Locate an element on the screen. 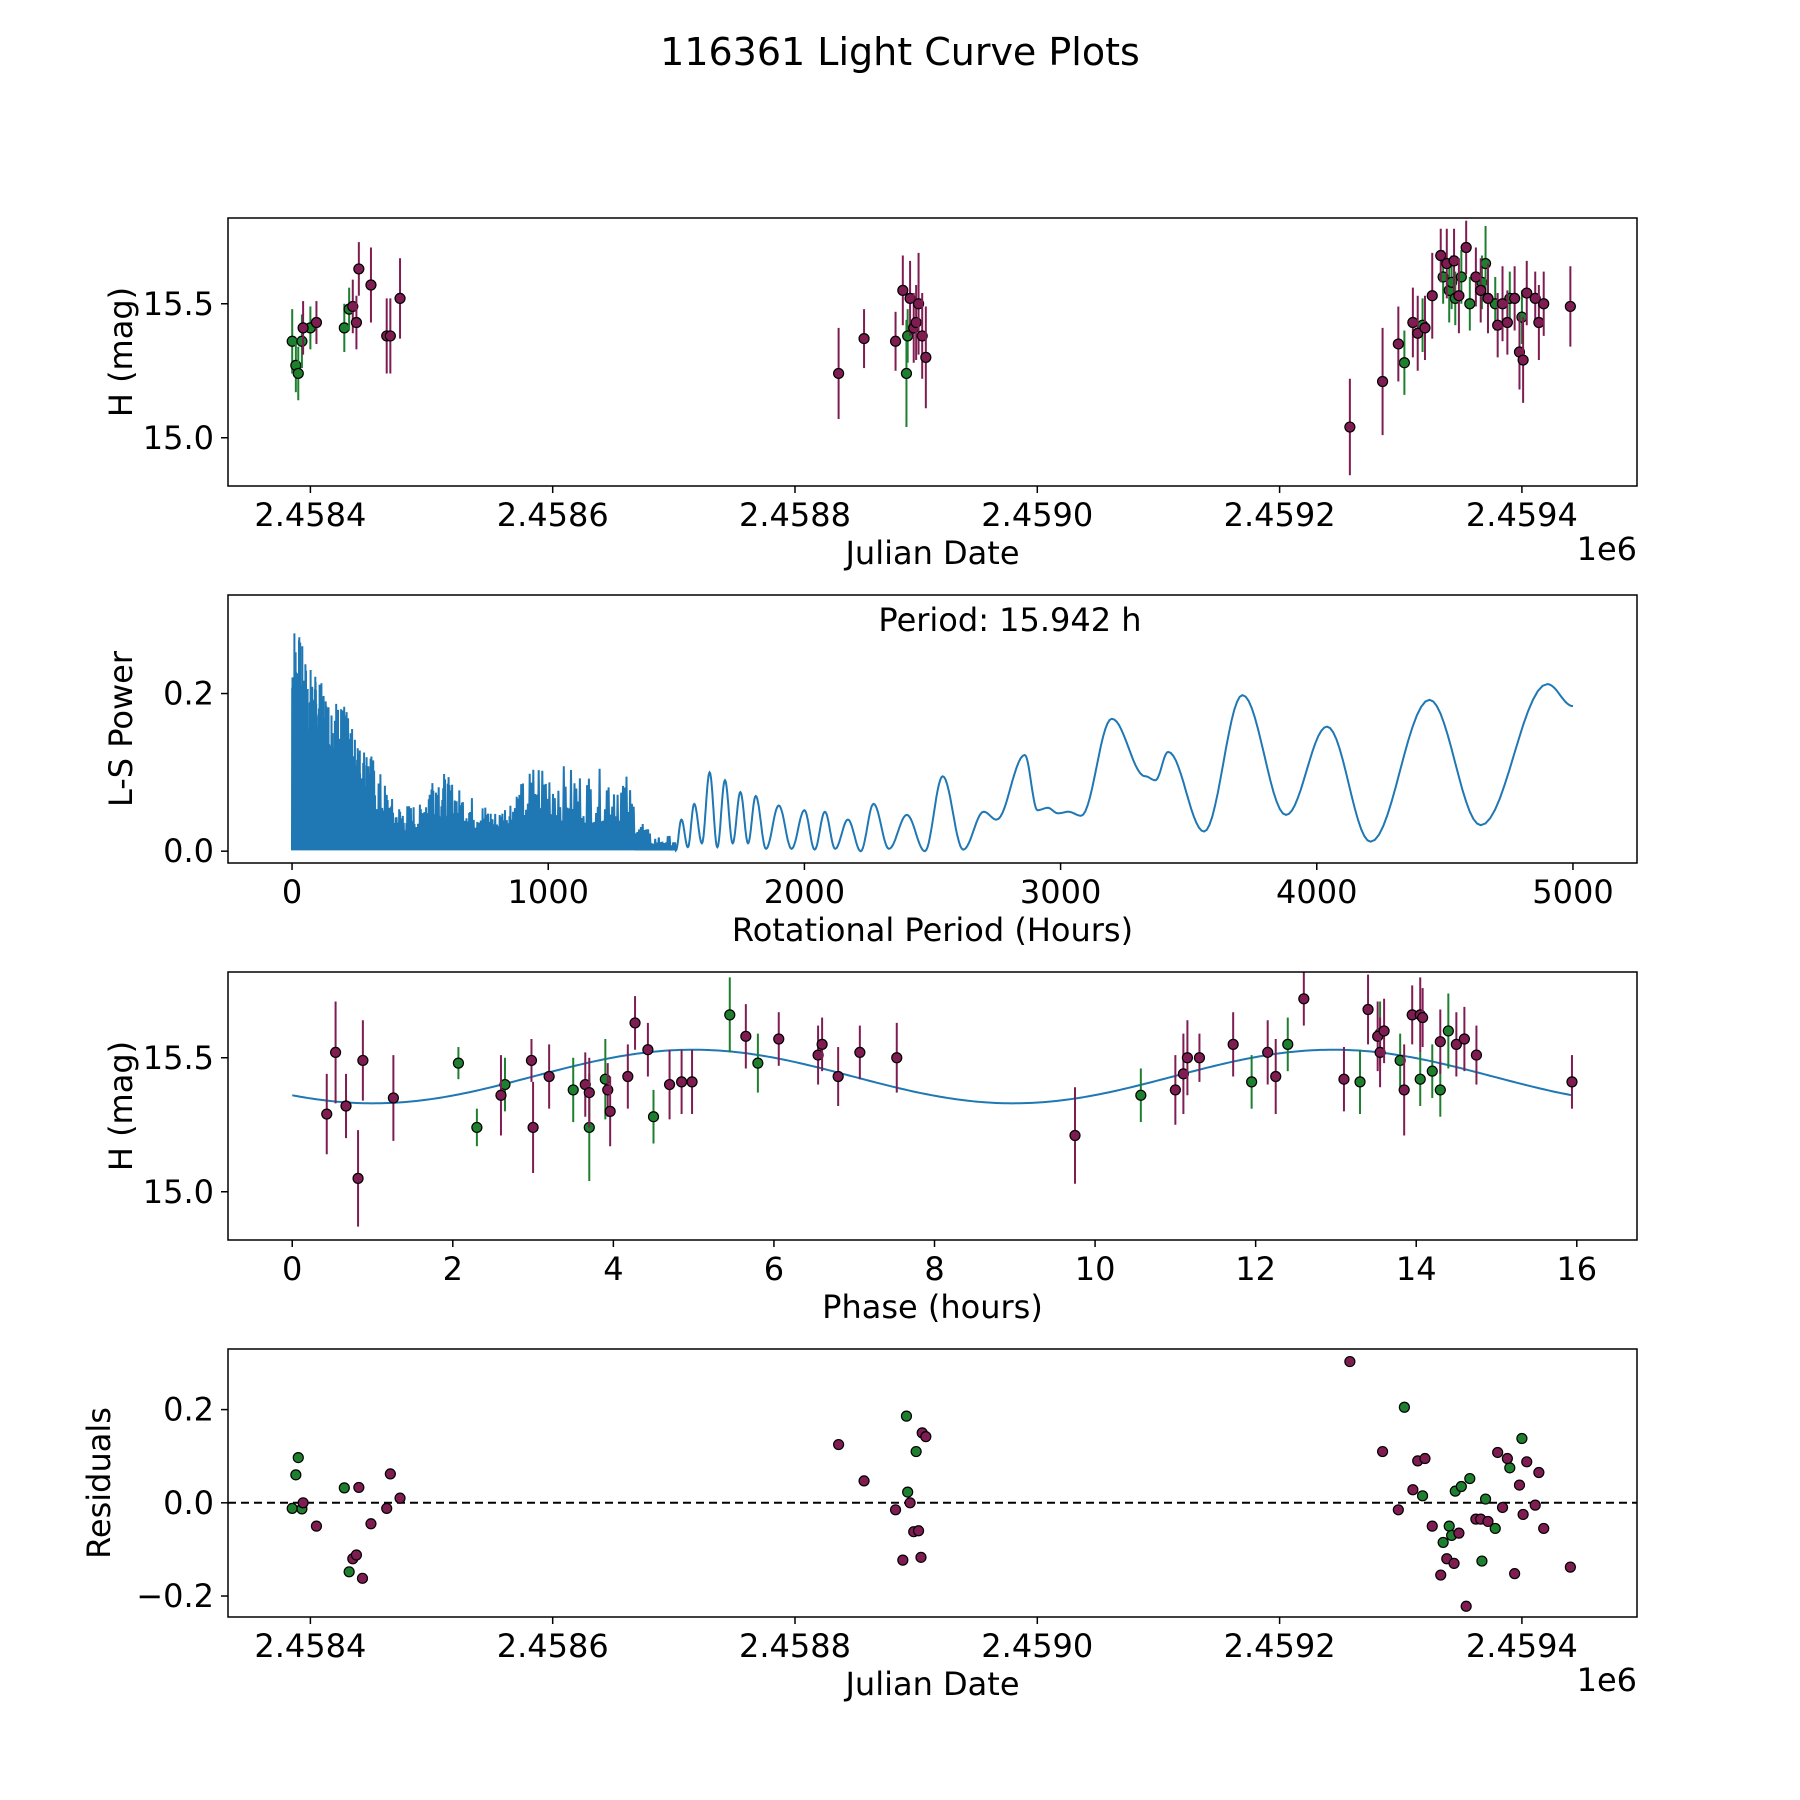 The height and width of the screenshot is (1800, 1800). periodogram-axes-frame is located at coordinates (932, 729).